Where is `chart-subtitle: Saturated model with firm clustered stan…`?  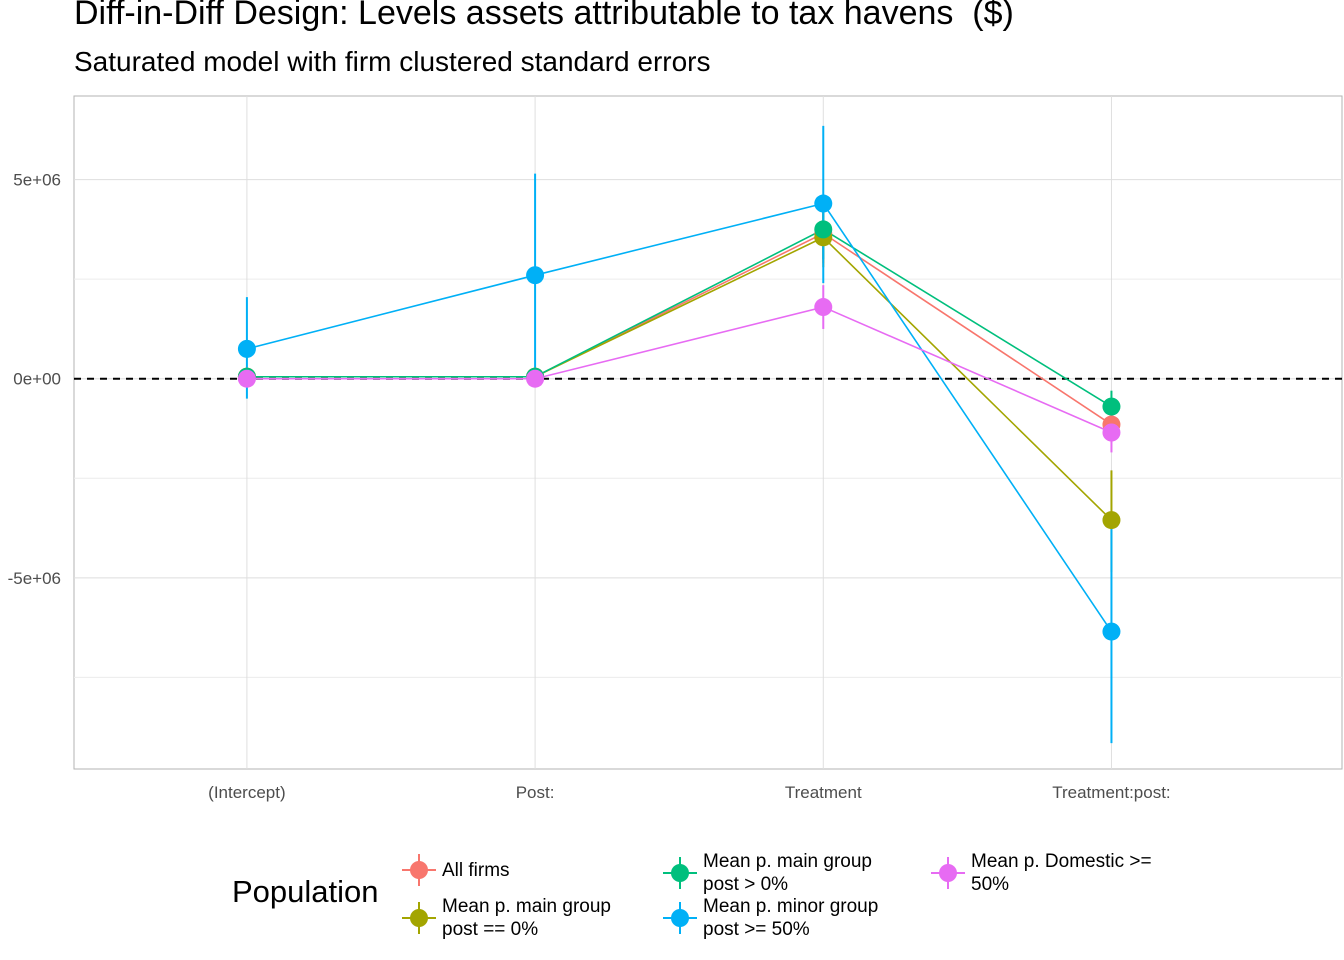
chart-subtitle: Saturated model with firm clustered stan… is located at coordinates (392, 61).